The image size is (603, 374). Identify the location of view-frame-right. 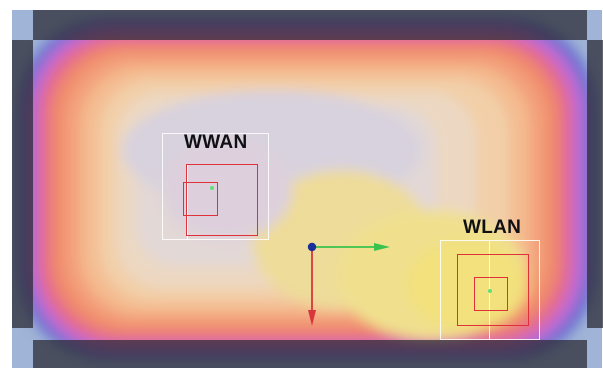
(595, 184).